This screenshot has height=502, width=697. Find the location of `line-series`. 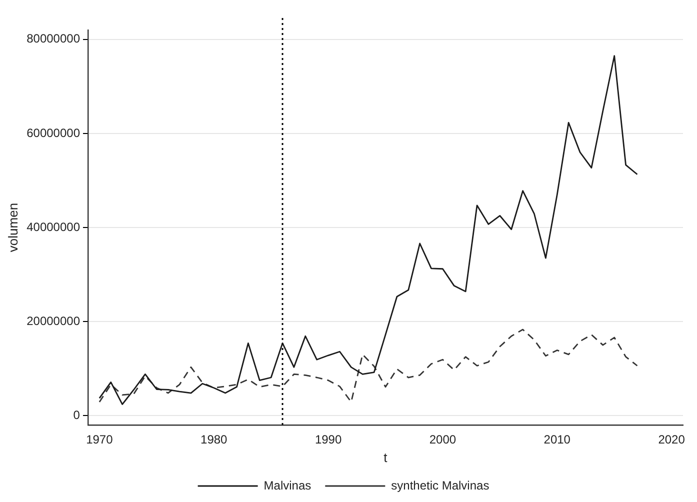

line-series is located at coordinates (368, 365).